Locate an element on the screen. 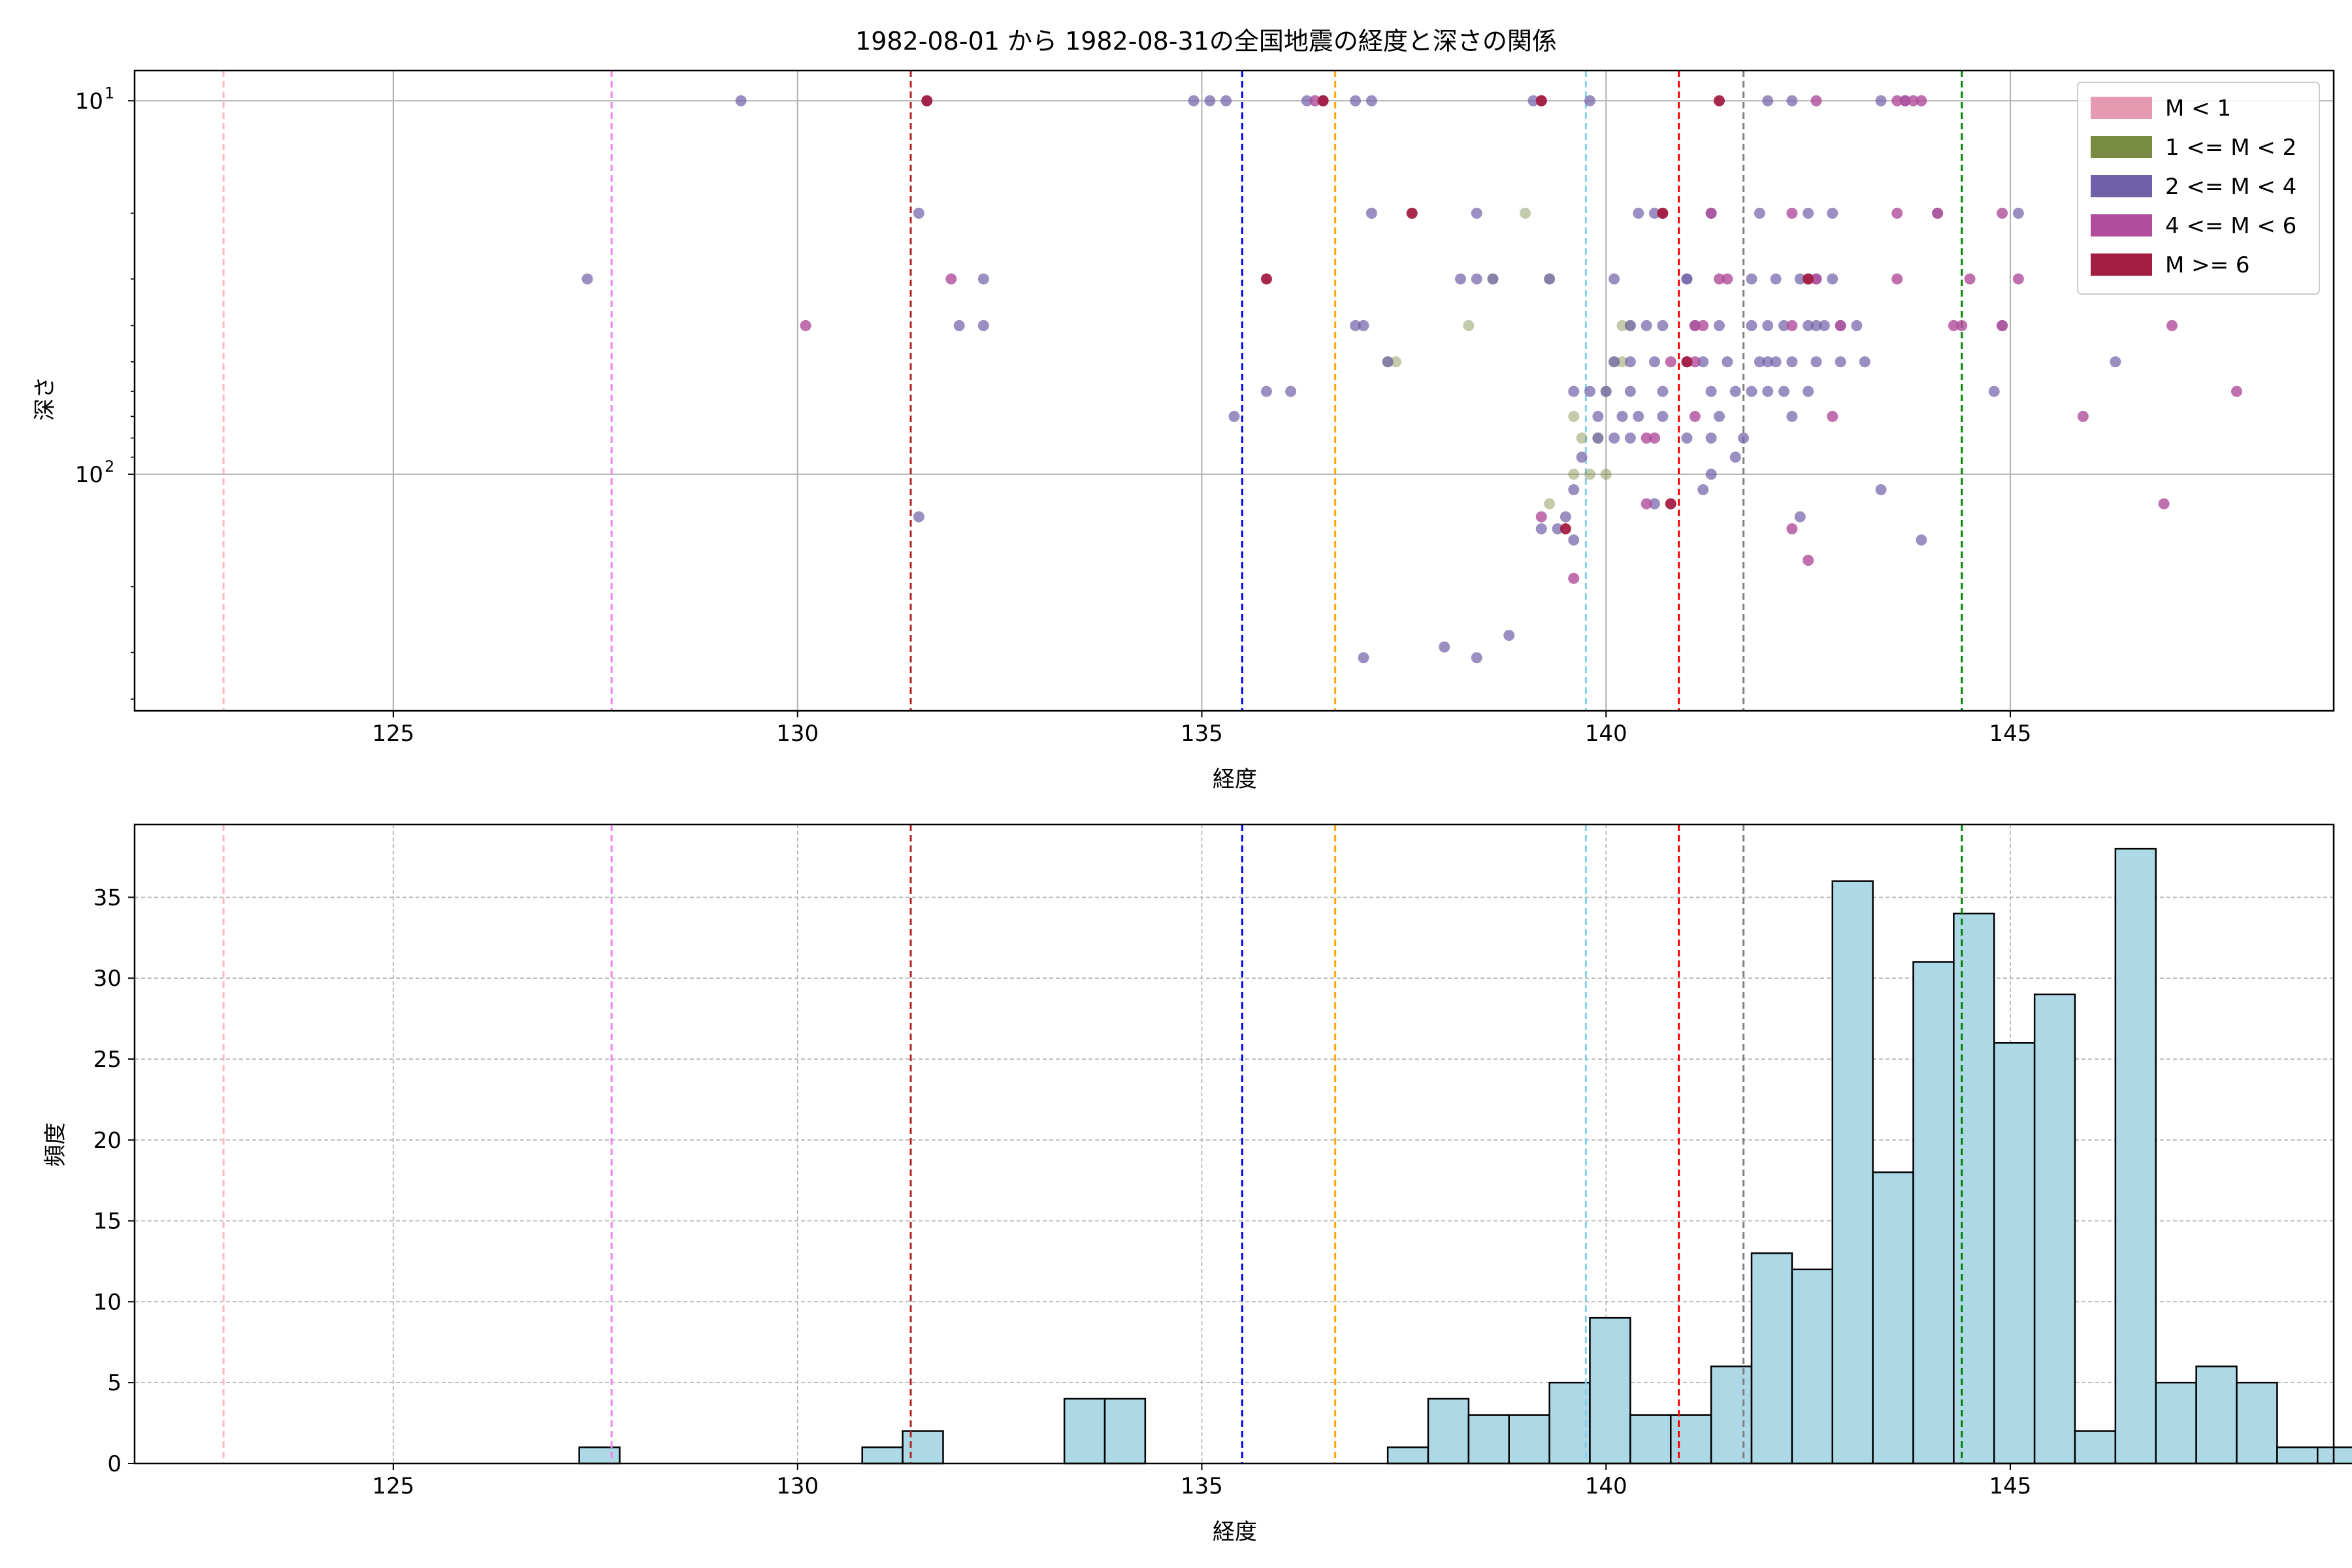 The width and height of the screenshot is (2352, 1568). scatter-y-axis-label: 深さ is located at coordinates (45, 398).